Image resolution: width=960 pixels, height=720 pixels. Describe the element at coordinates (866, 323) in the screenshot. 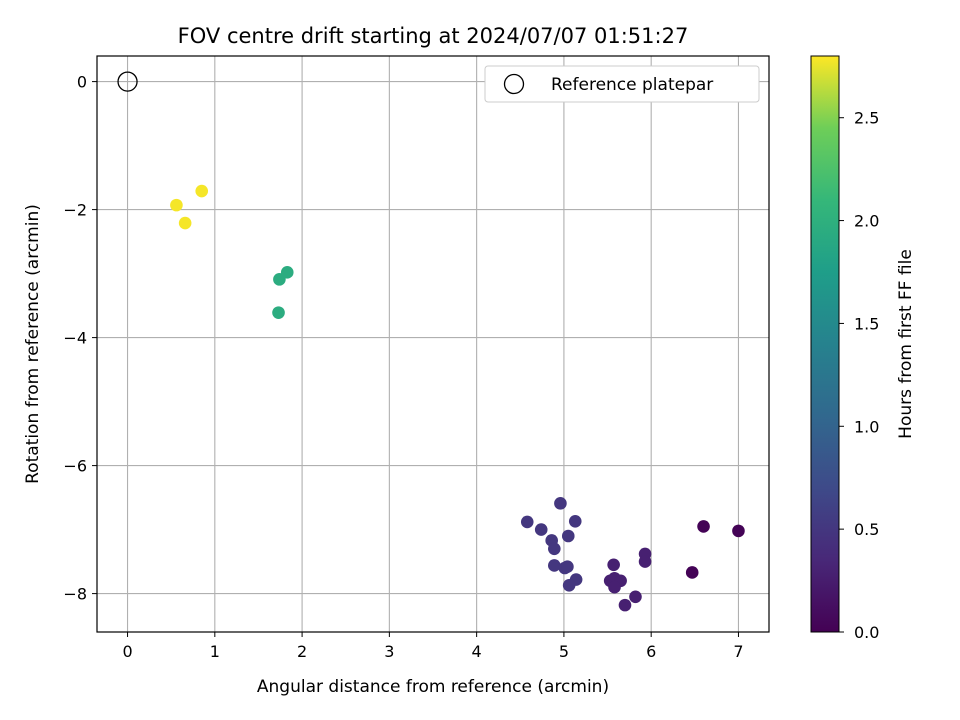

I see `colorbar-tick-label: 1.5` at that location.